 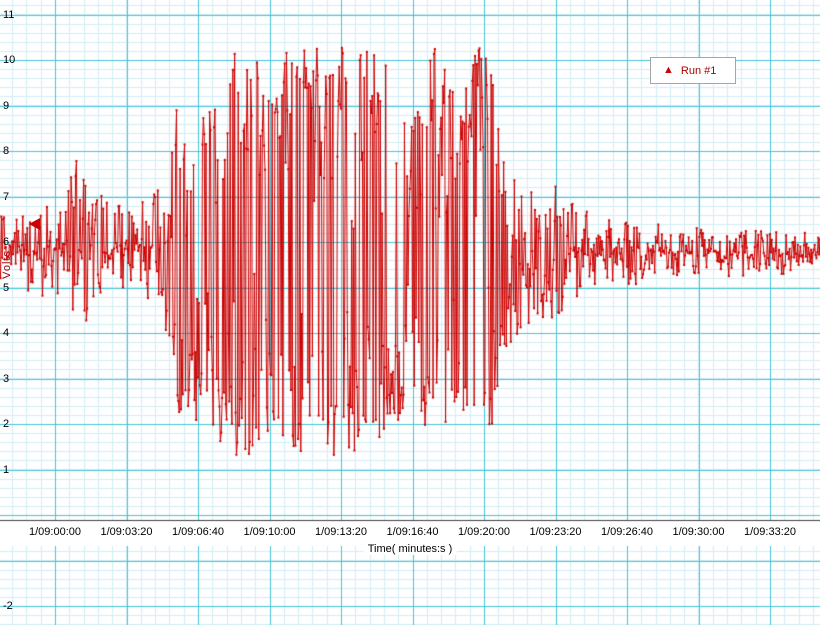 I want to click on legend-triangle-icon: ▲, so click(x=668, y=70).